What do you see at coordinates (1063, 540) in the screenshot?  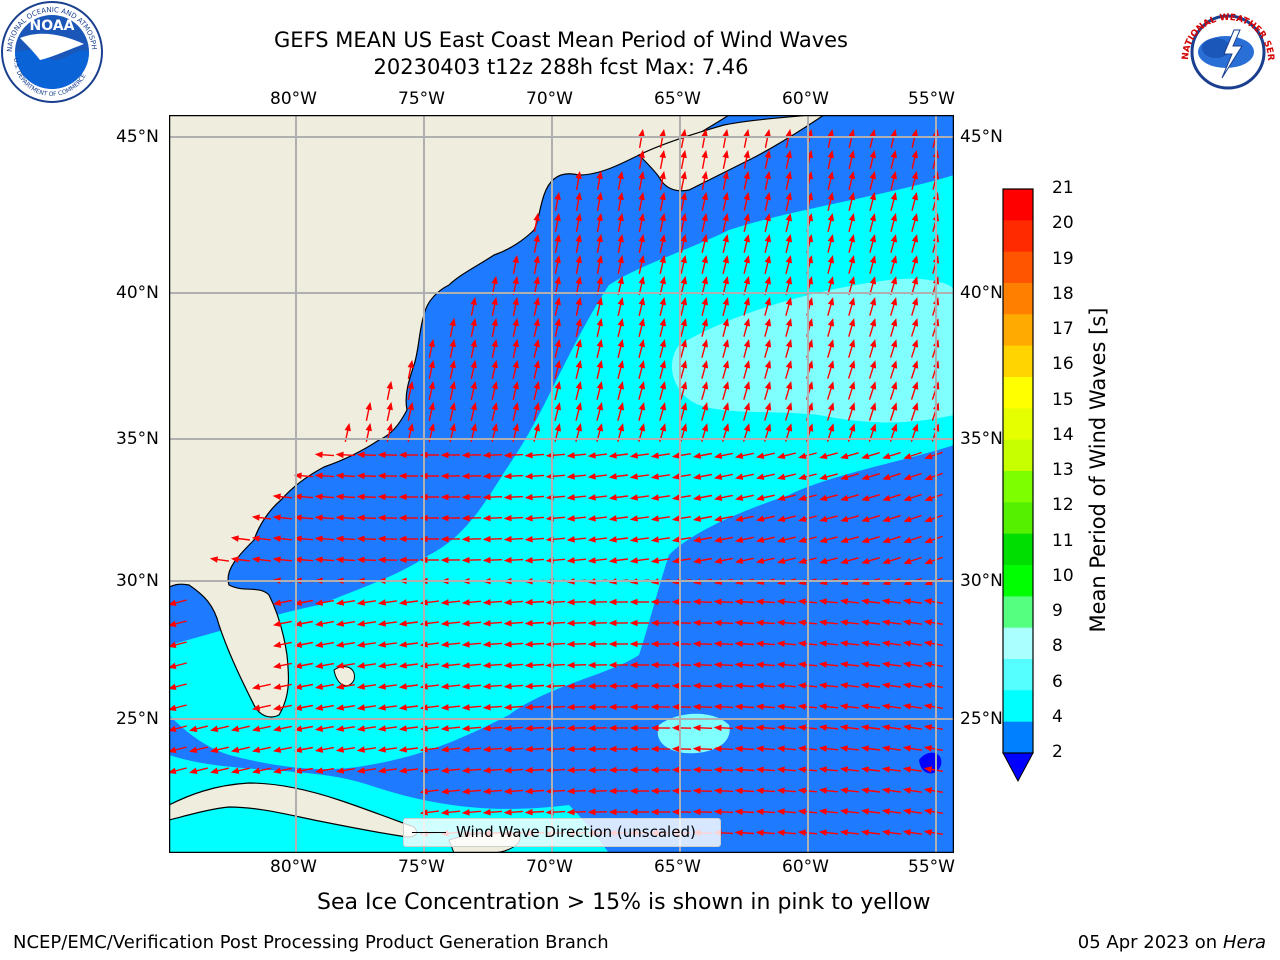 I see `colorbar-tick-label: 11` at bounding box center [1063, 540].